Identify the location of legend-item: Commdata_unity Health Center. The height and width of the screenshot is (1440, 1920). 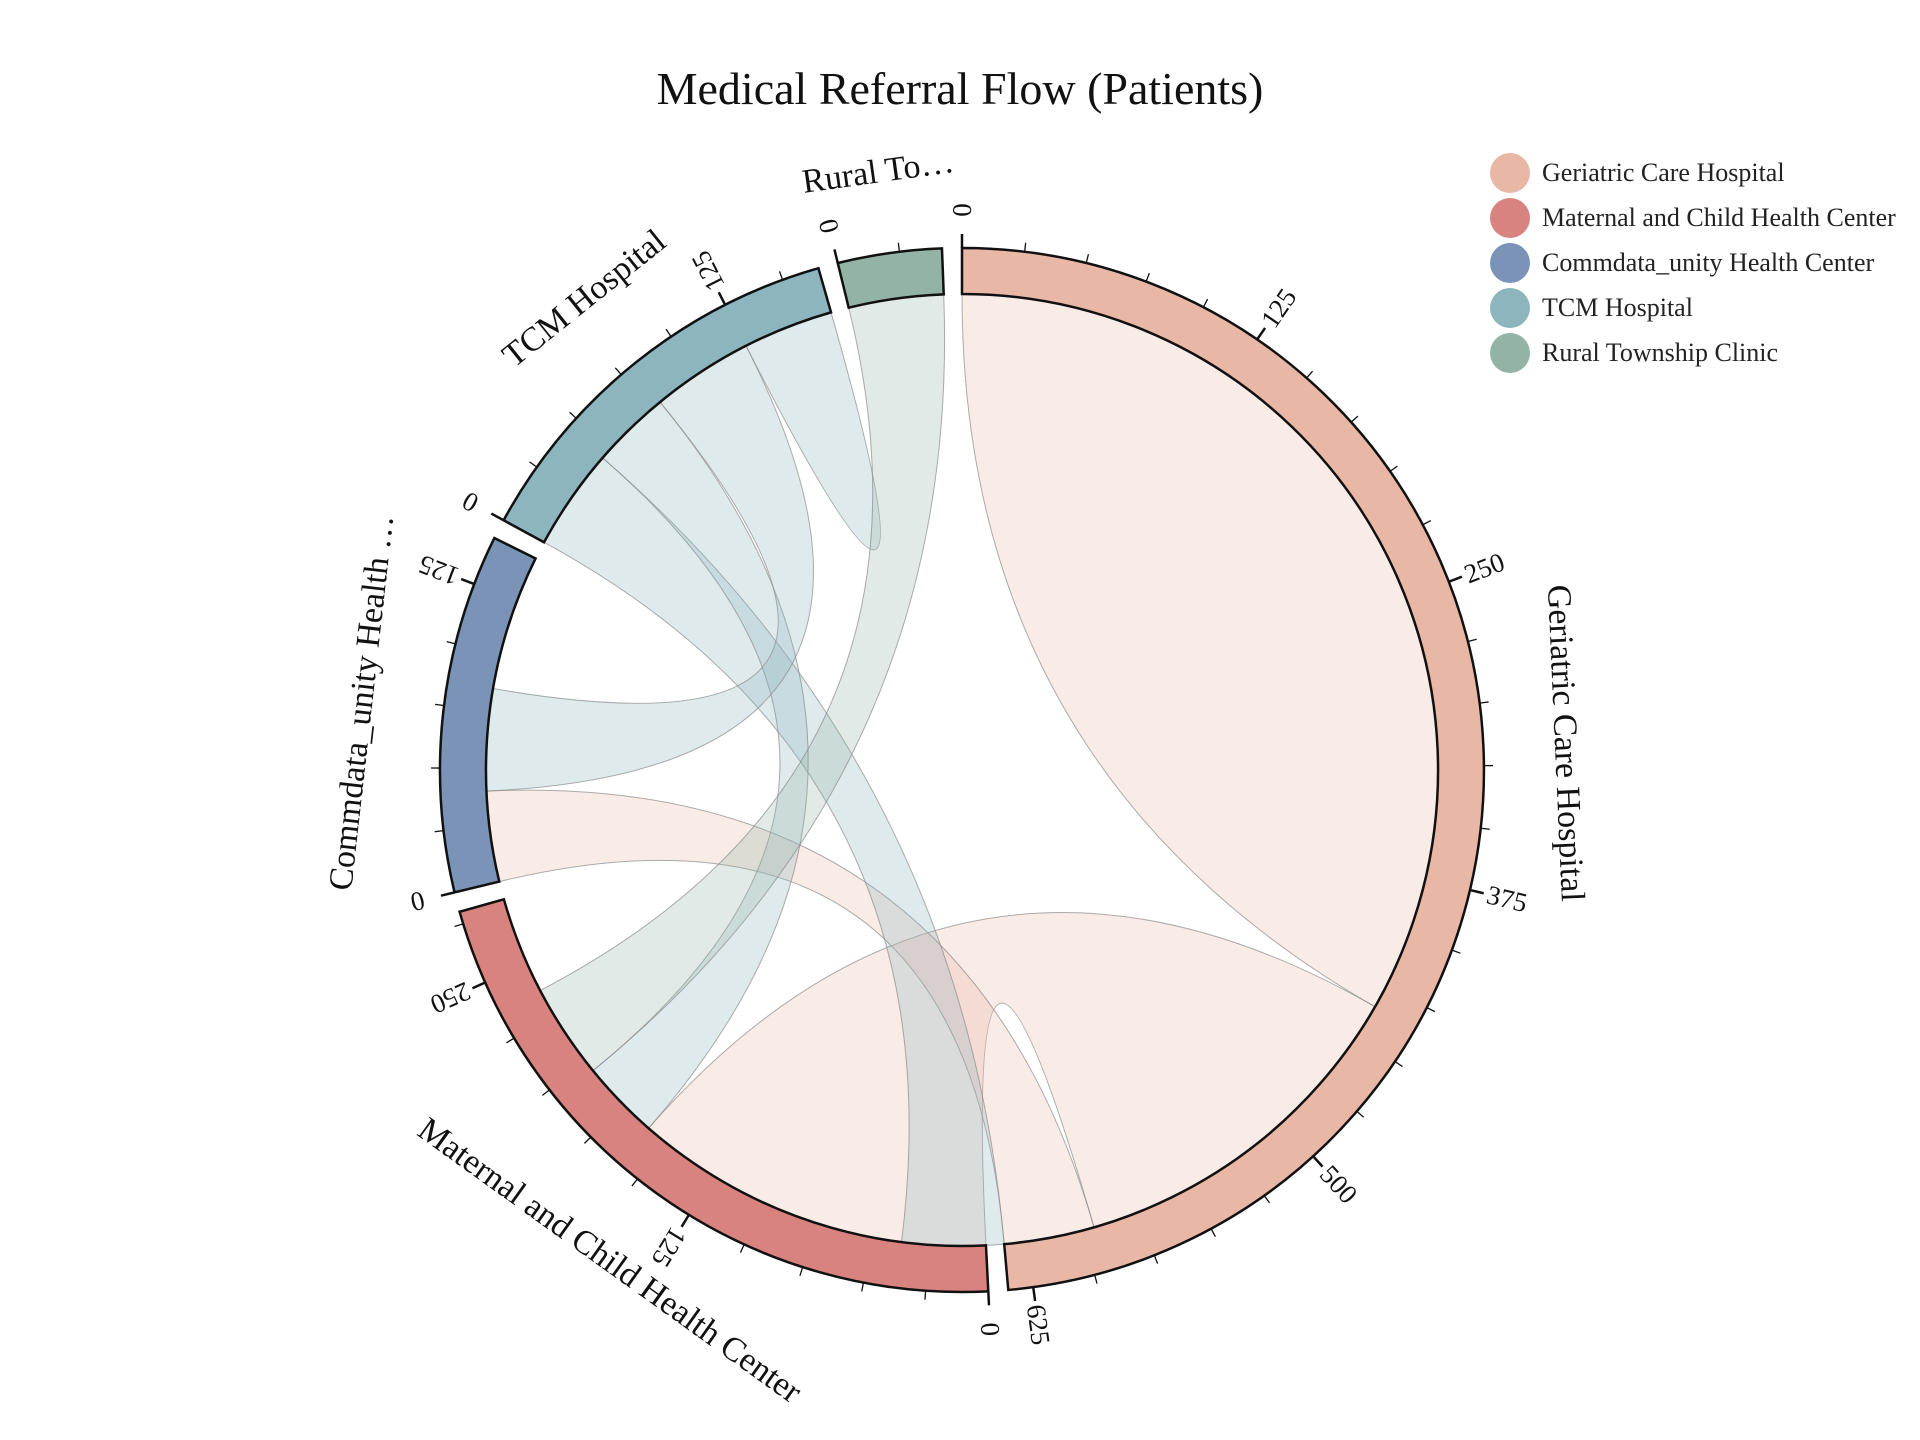
(1693, 262).